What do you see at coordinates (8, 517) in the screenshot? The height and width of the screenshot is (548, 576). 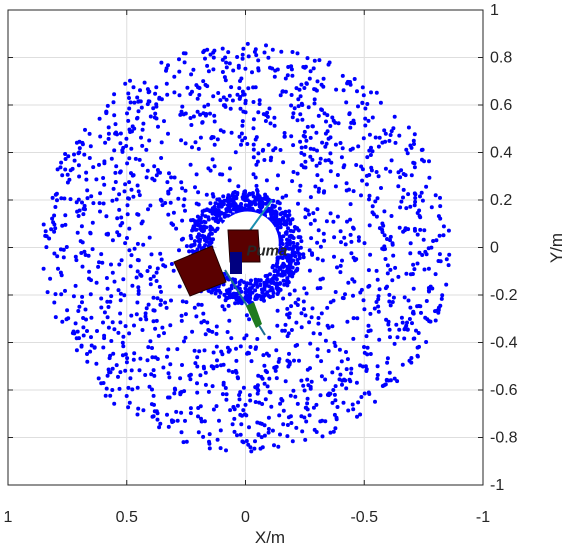 I see `x-tick-label: 1` at bounding box center [8, 517].